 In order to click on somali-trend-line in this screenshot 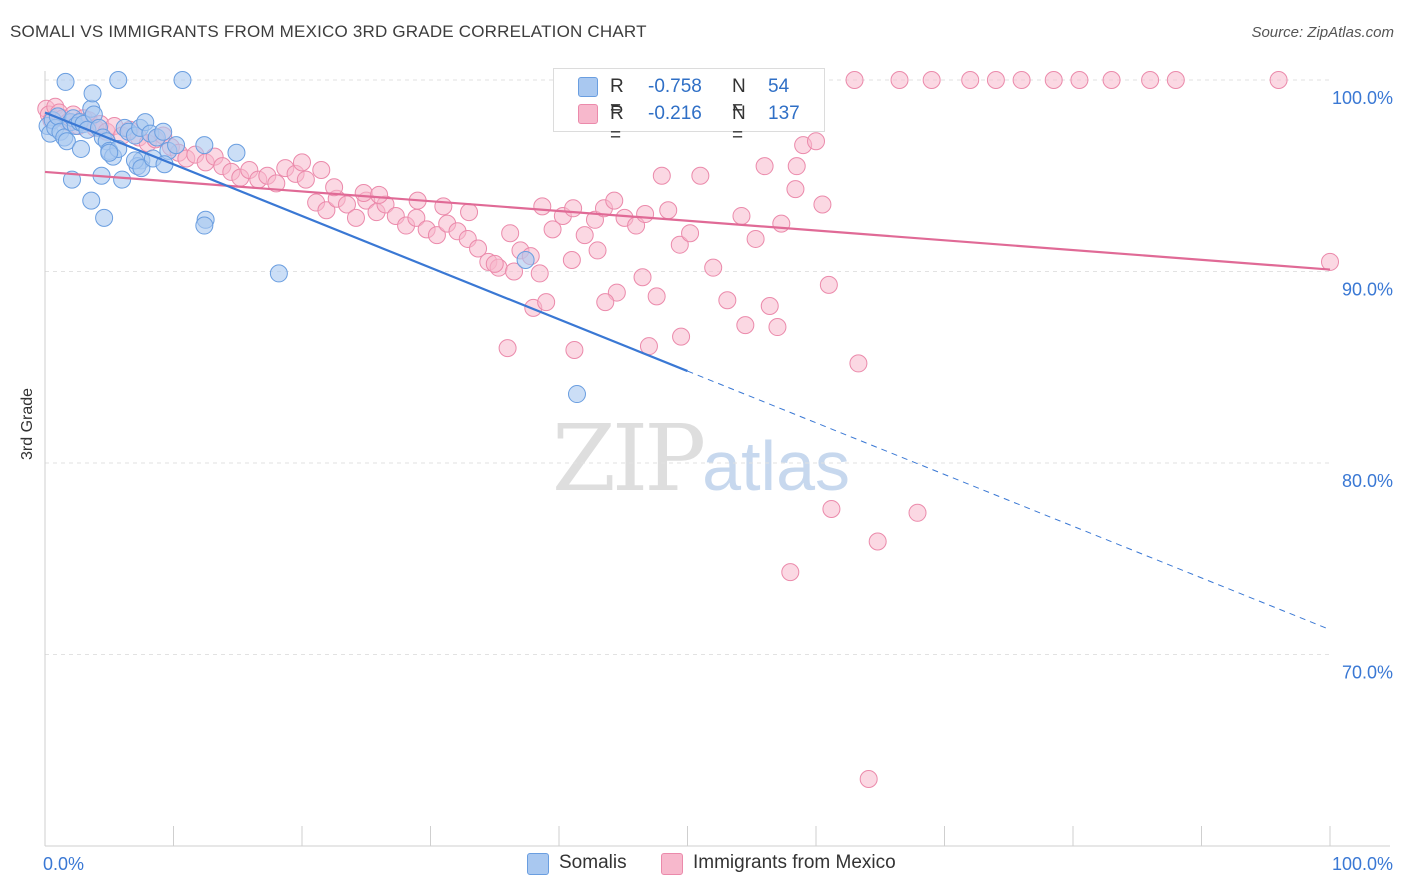, I will do `click(366, 242)`.